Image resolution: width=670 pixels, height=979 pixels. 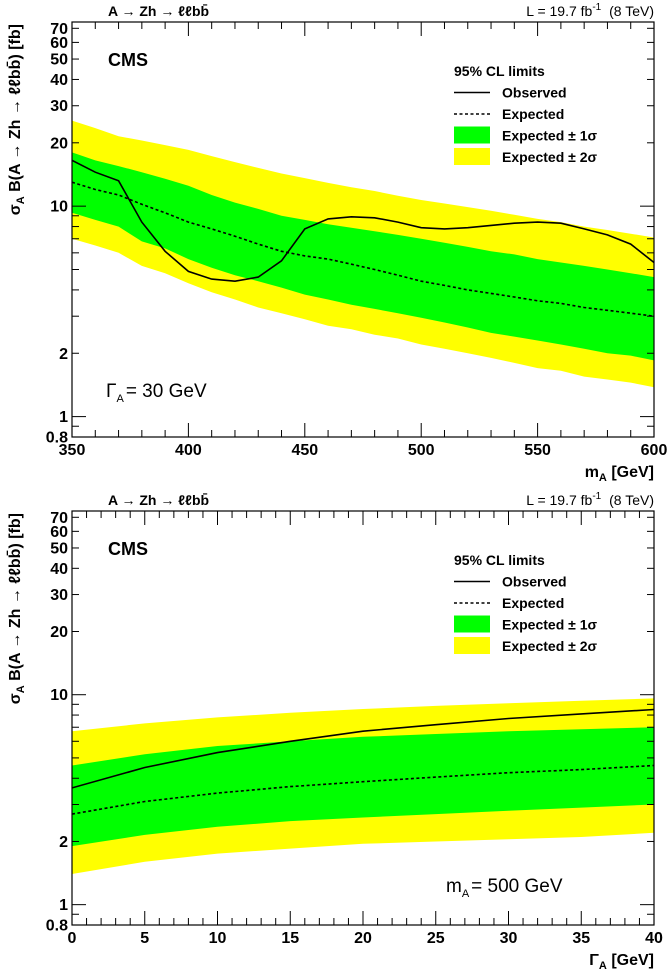 What do you see at coordinates (454, 886) in the screenshot?
I see `annotation-symbol: m` at bounding box center [454, 886].